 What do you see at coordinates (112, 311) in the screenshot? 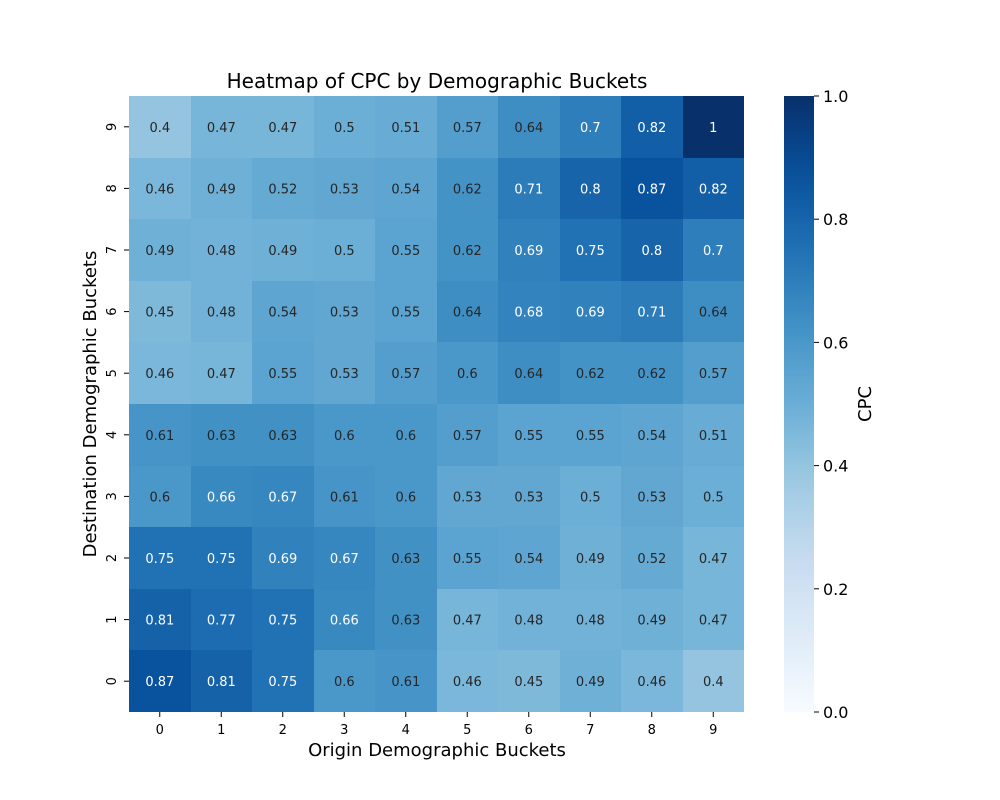
I see `y-tick-label: 6` at bounding box center [112, 311].